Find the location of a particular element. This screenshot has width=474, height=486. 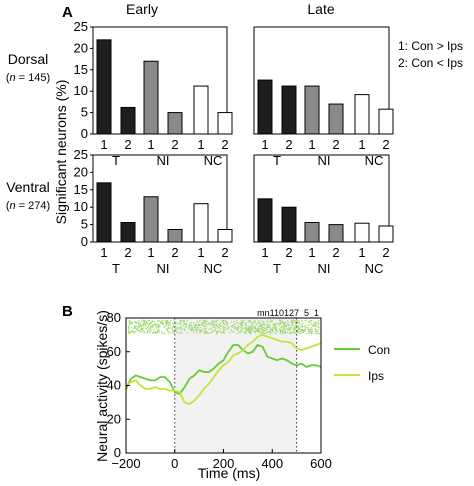

y-axis-title-b: Neural activity (spikes/s) is located at coordinates (102, 386).